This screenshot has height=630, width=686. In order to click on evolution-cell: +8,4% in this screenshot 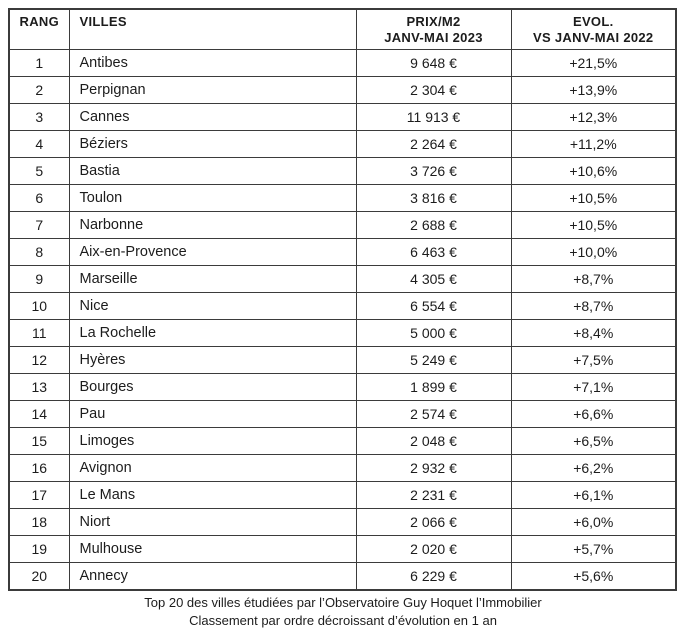, I will do `click(593, 333)`.